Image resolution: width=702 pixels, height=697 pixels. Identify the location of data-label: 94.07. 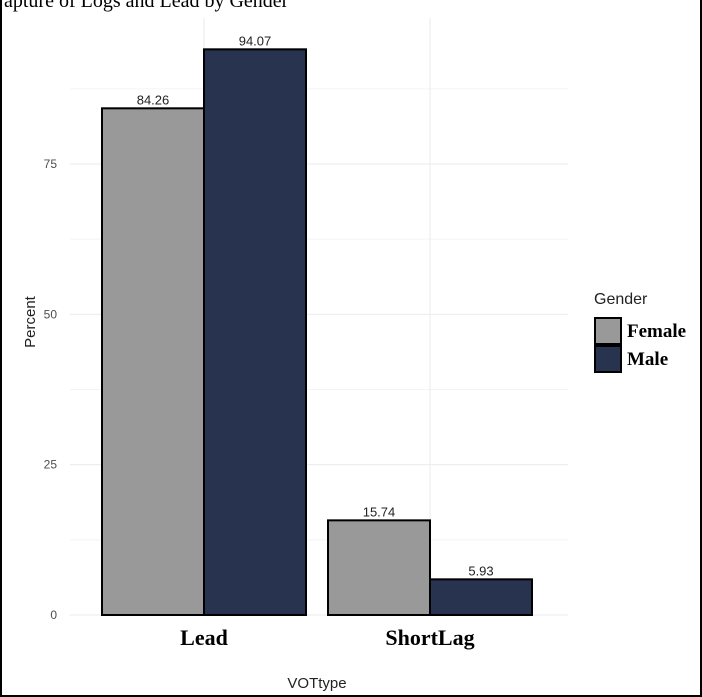
(255, 40).